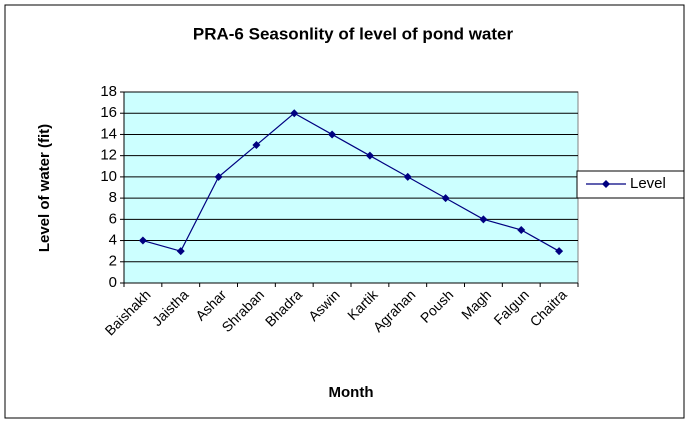 The image size is (686, 426). I want to click on chart-title: PRA-6 Seasonlity of level of pond water, so click(353, 33).